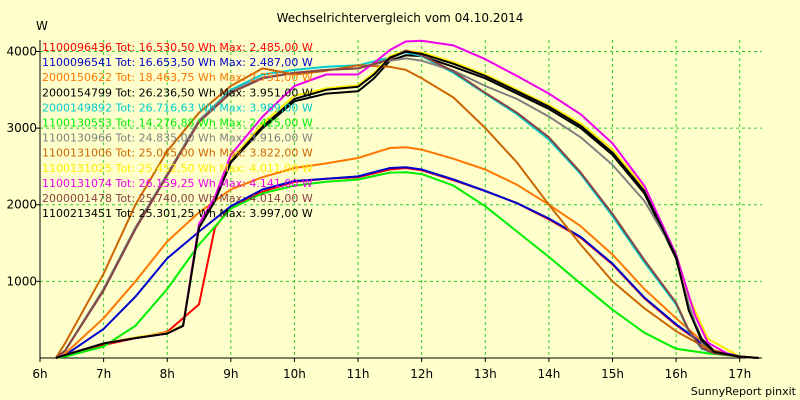 This screenshot has width=800, height=400. I want to click on x-tick-label: 7h, so click(103, 374).